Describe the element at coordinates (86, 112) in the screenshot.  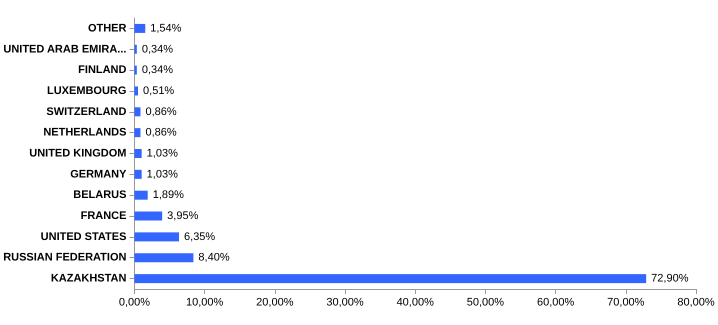
I see `y-tick-label: SWITZERLAND` at that location.